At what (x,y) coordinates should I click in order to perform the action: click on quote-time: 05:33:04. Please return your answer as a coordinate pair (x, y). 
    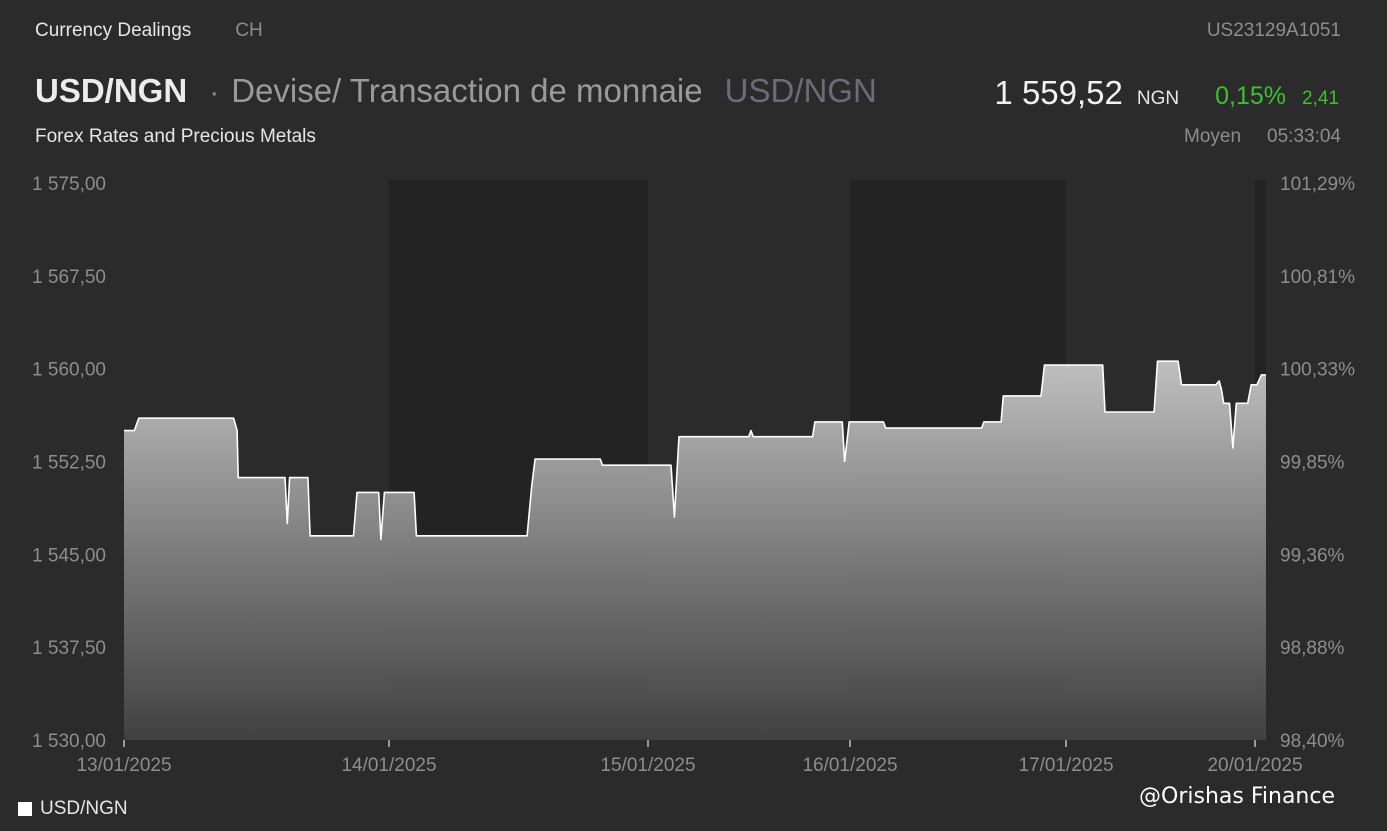
    Looking at the image, I should click on (1304, 136).